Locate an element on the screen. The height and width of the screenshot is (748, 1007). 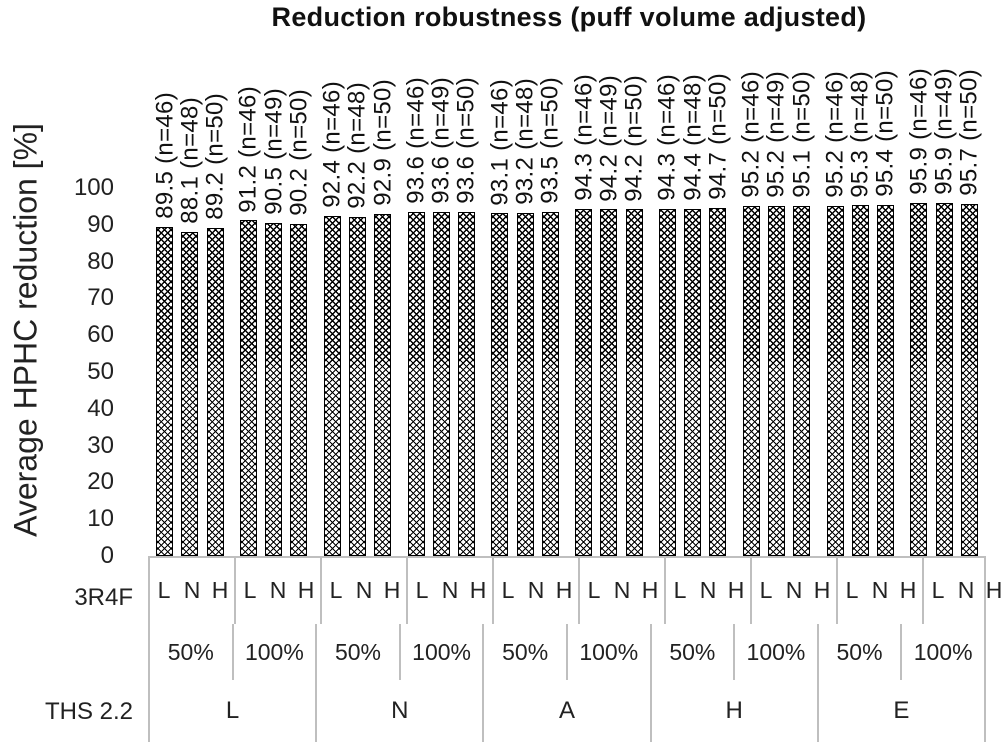
bar-value-label: 93.6 (n=46) is located at coordinates (416, 140).